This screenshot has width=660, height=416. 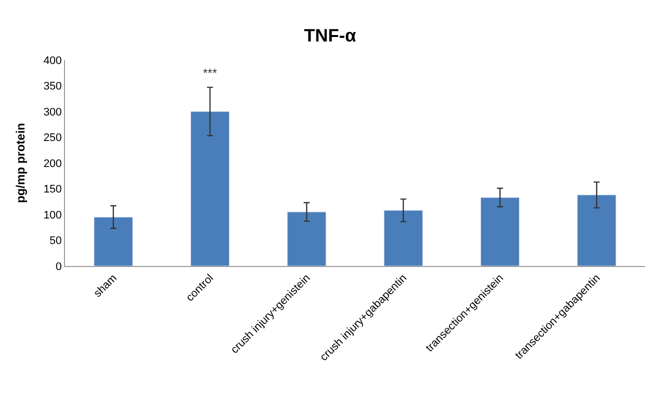 What do you see at coordinates (52, 215) in the screenshot?
I see `y-tick-label: 100` at bounding box center [52, 215].